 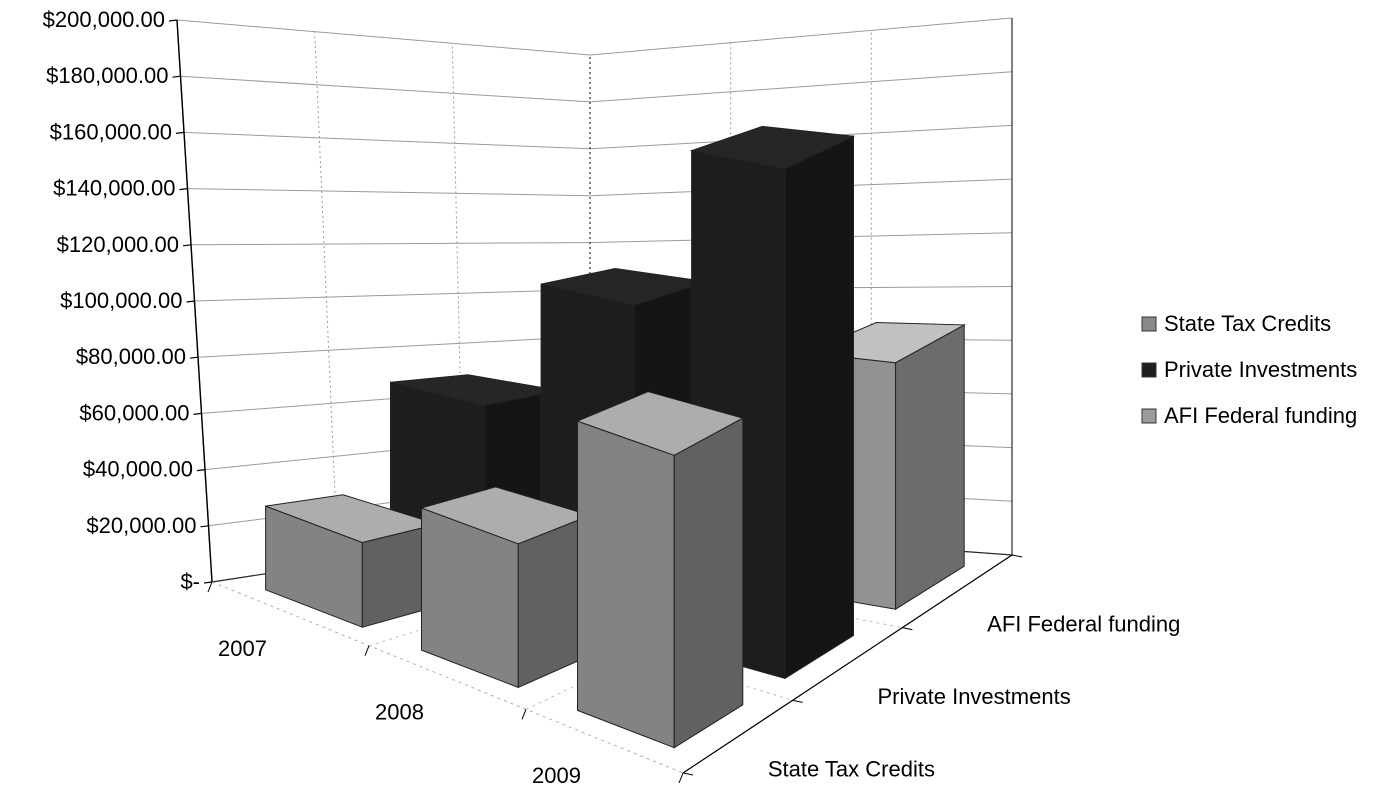 What do you see at coordinates (114, 188) in the screenshot?
I see `y-tick-label: $140,000.00` at bounding box center [114, 188].